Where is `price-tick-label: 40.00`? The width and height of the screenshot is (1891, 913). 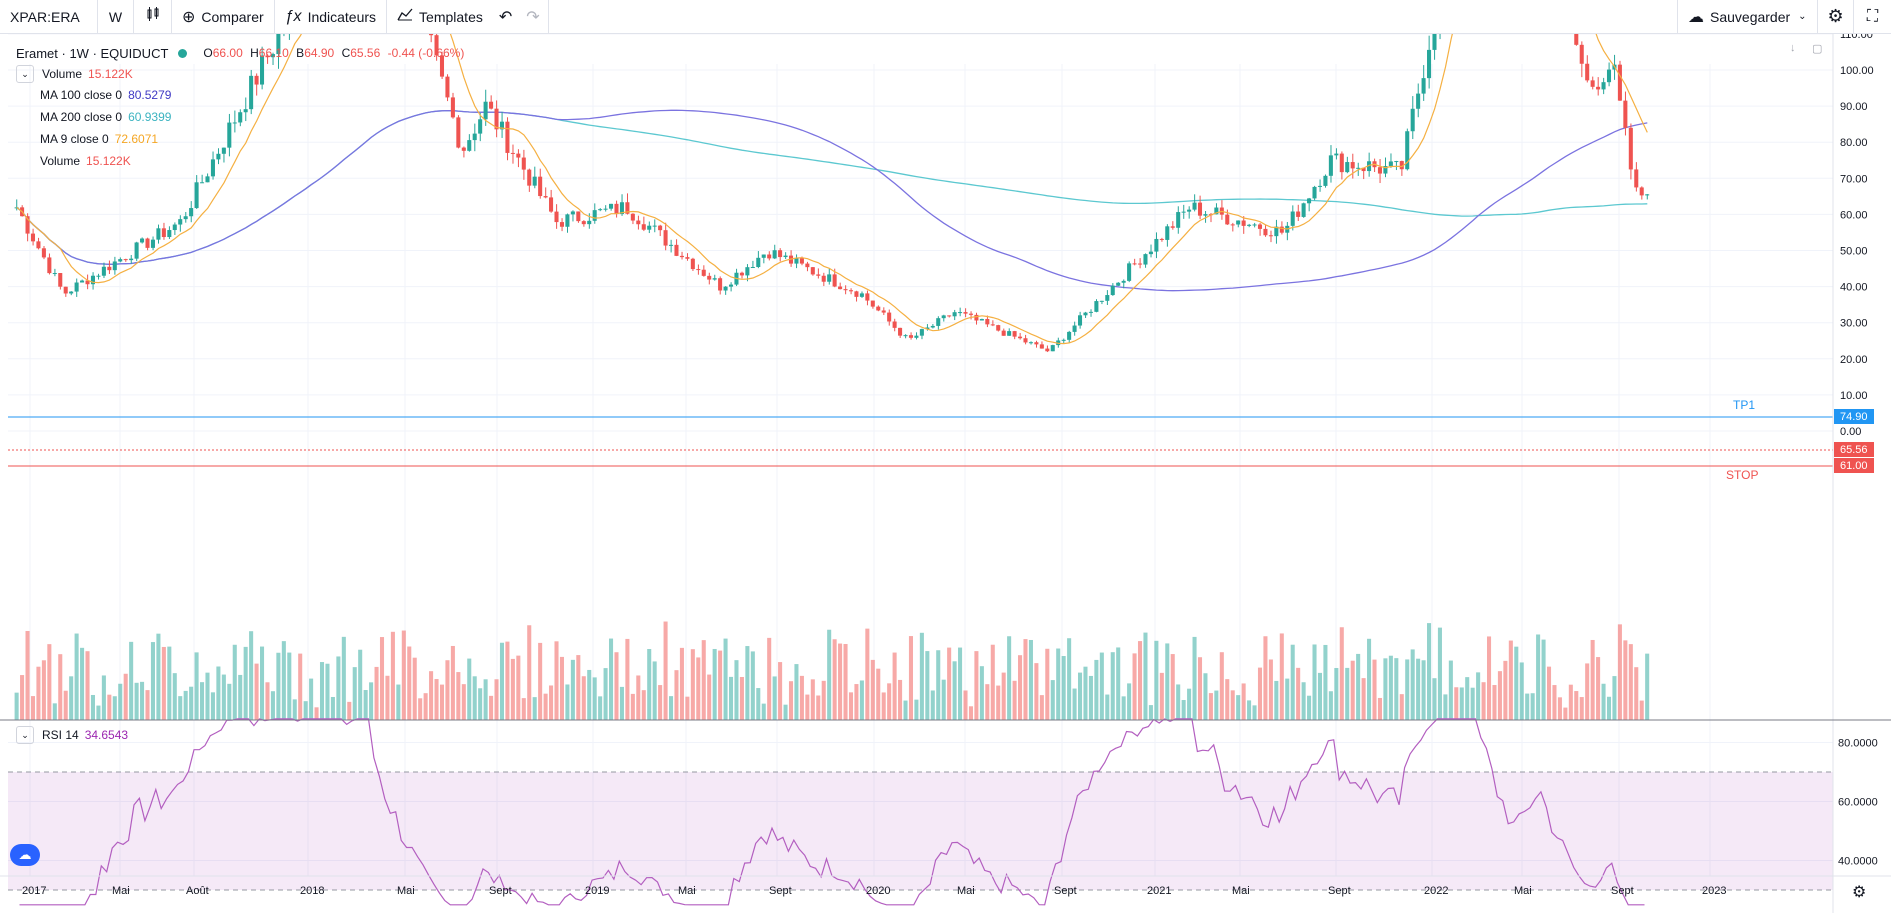
price-tick-label: 40.00 is located at coordinates (1854, 288).